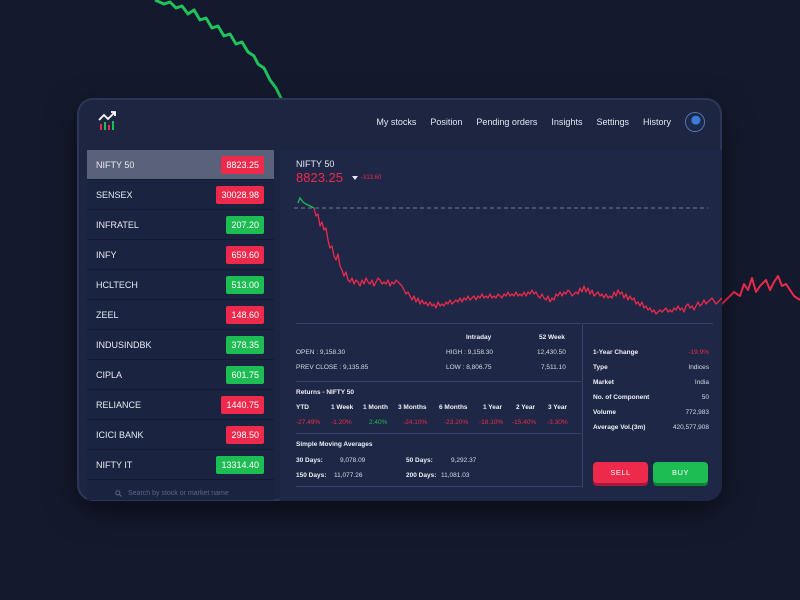  Describe the element at coordinates (455, 475) in the screenshot. I see `sma-value: 11,081.03` at that location.